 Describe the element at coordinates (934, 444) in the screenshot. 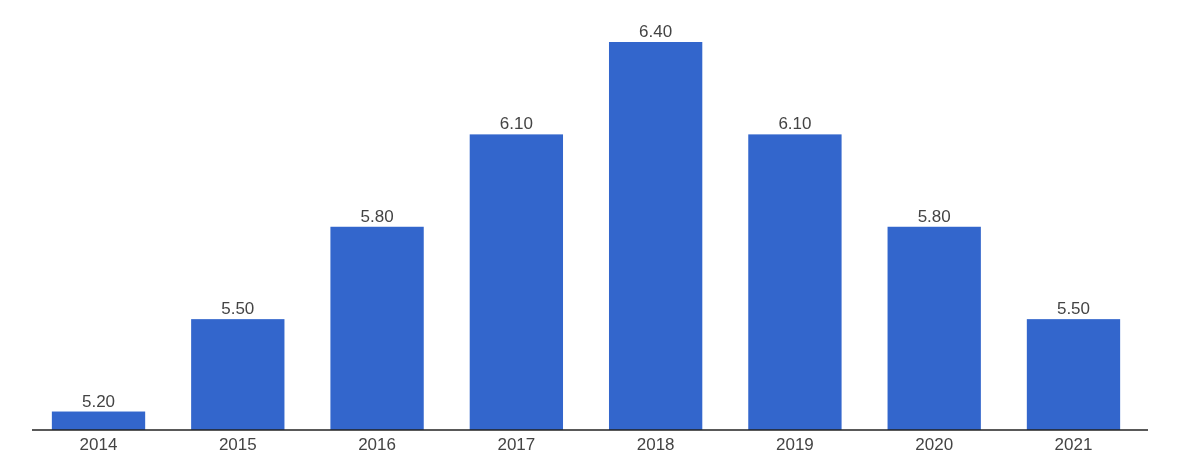

I see `x-tick-label: 2020` at that location.